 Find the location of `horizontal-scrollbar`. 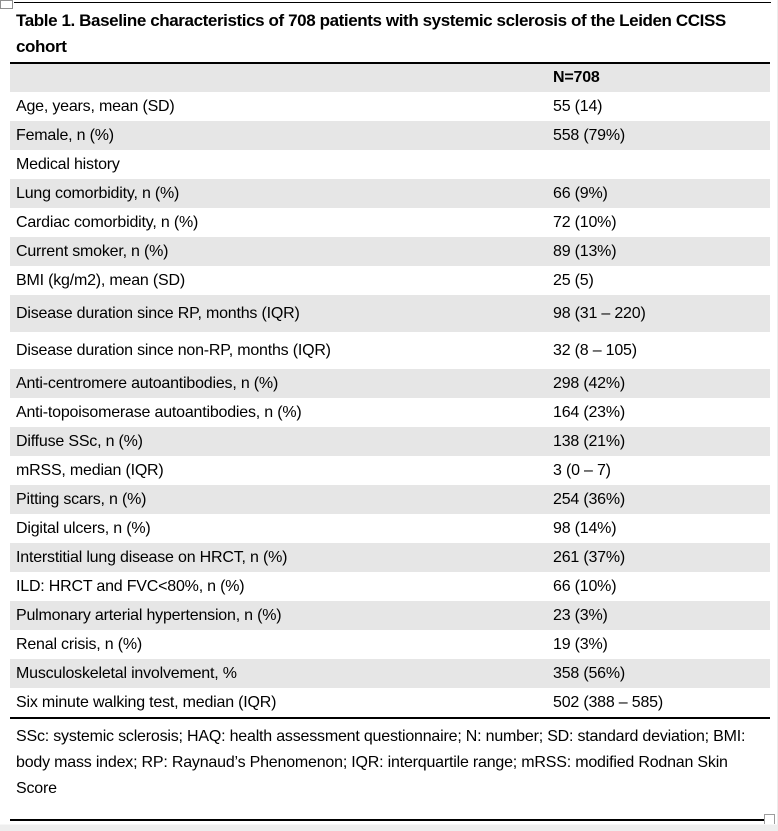

horizontal-scrollbar is located at coordinates (389, 827).